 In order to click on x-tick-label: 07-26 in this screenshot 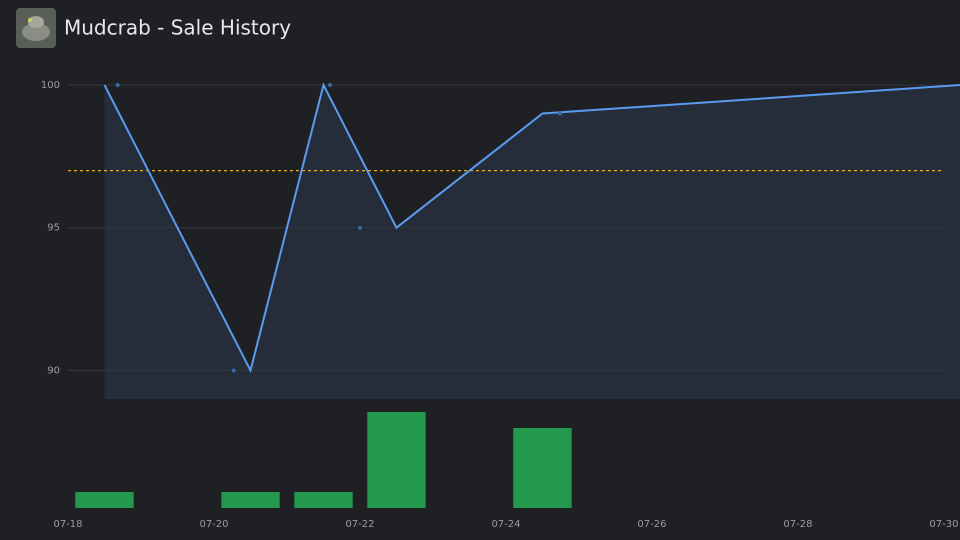, I will do `click(651, 524)`.